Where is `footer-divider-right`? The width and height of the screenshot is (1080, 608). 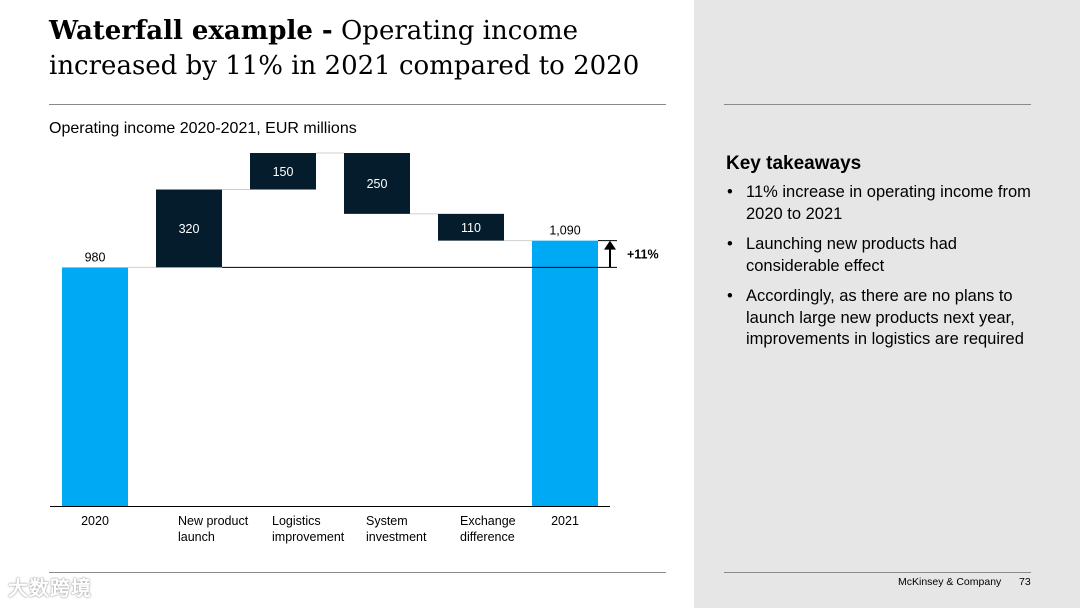
footer-divider-right is located at coordinates (877, 572).